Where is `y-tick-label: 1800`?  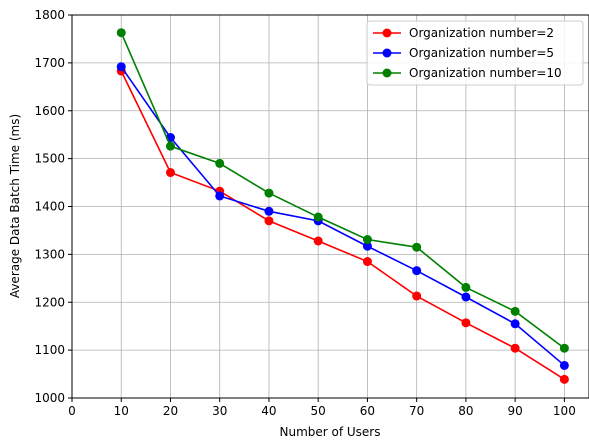
y-tick-label: 1800 is located at coordinates (49, 15).